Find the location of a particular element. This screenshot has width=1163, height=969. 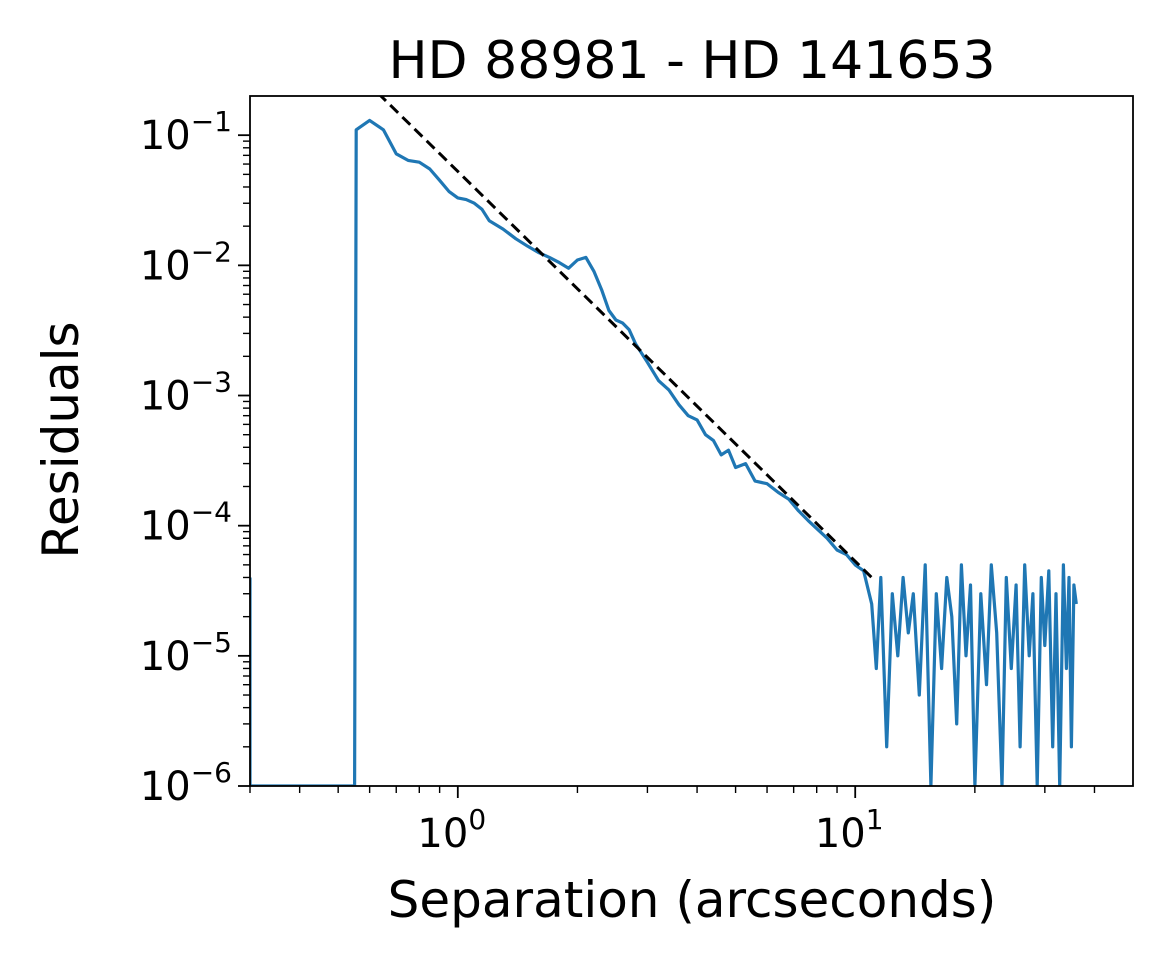

y-tick-label: 10⁻⁶ is located at coordinates (186, 783).